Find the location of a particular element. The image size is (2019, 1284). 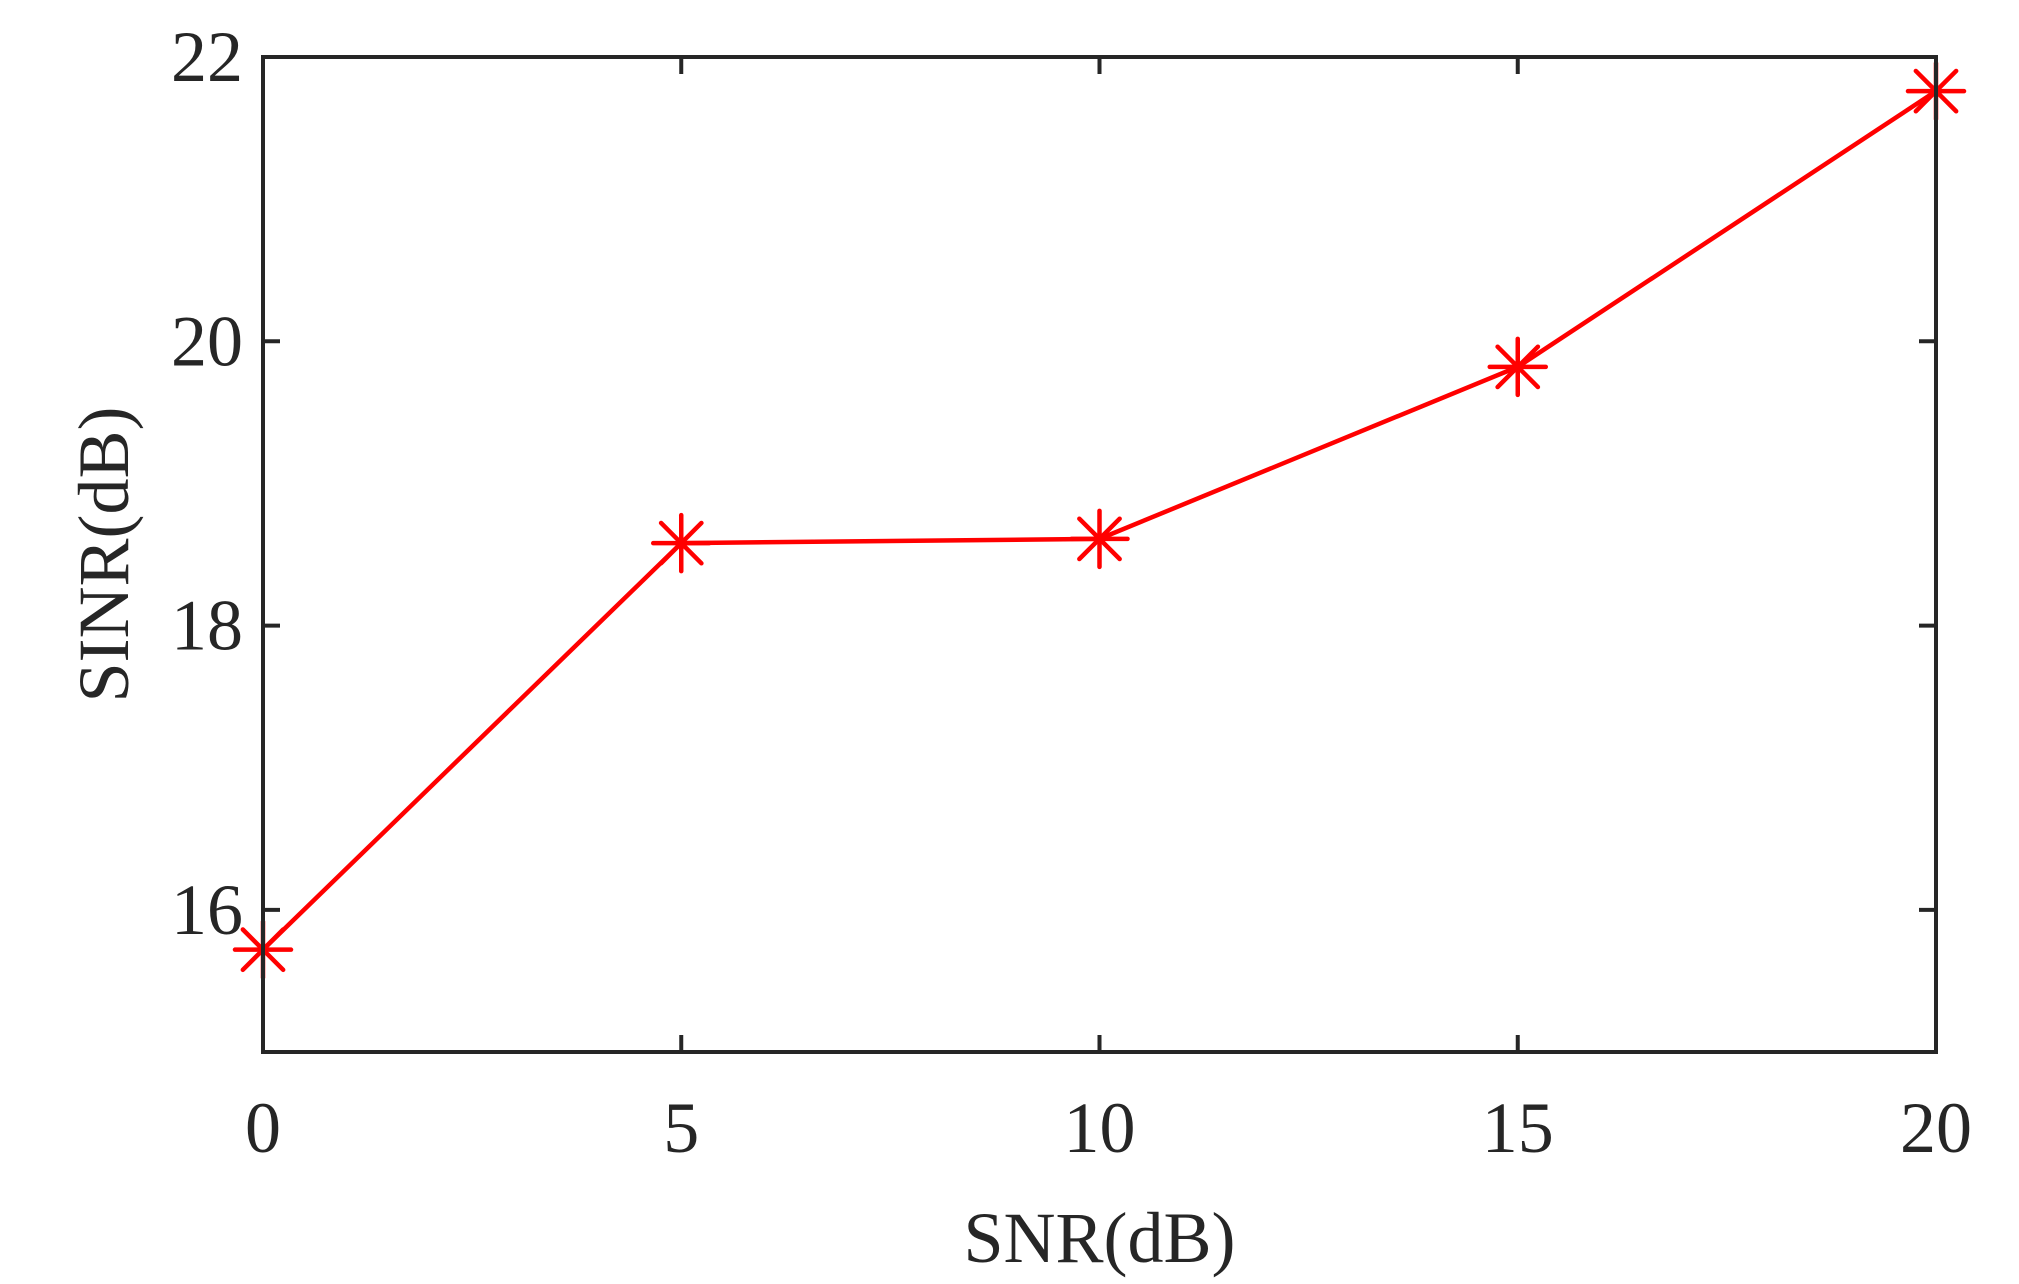

x-tick-label: 15 is located at coordinates (1518, 1128).